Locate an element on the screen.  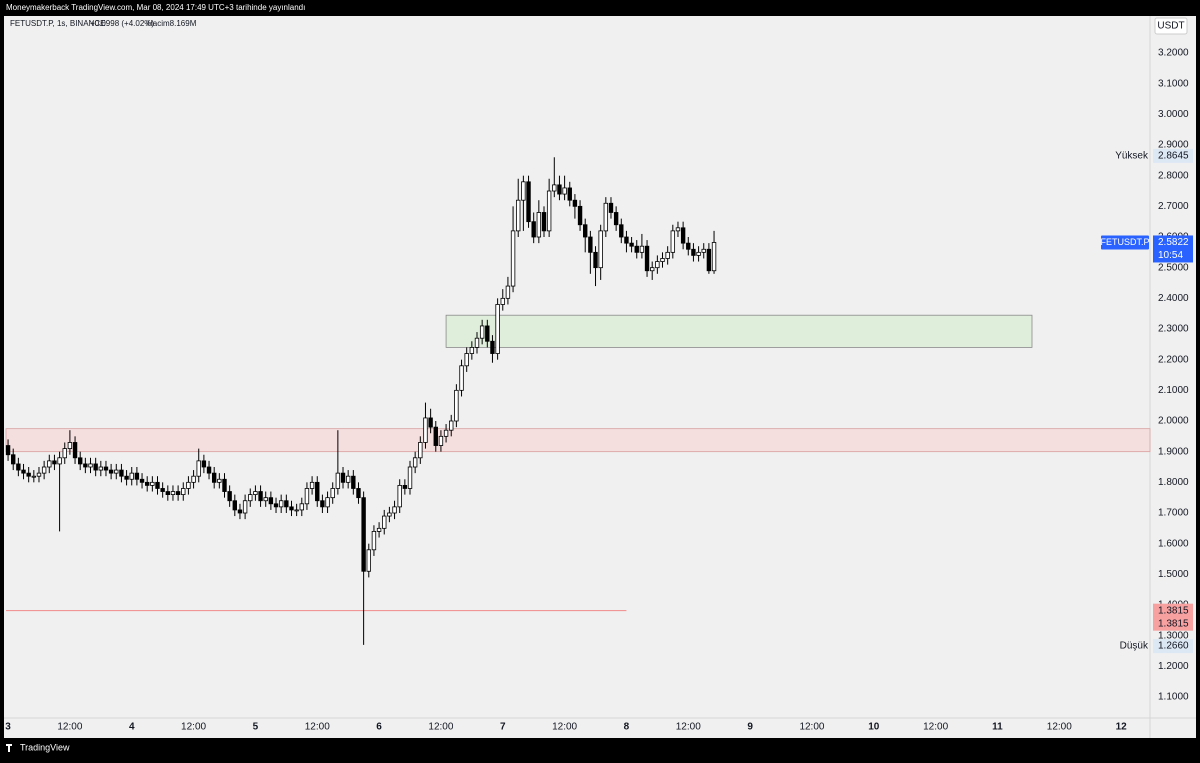
price-tag is located at coordinates (1173, 623).